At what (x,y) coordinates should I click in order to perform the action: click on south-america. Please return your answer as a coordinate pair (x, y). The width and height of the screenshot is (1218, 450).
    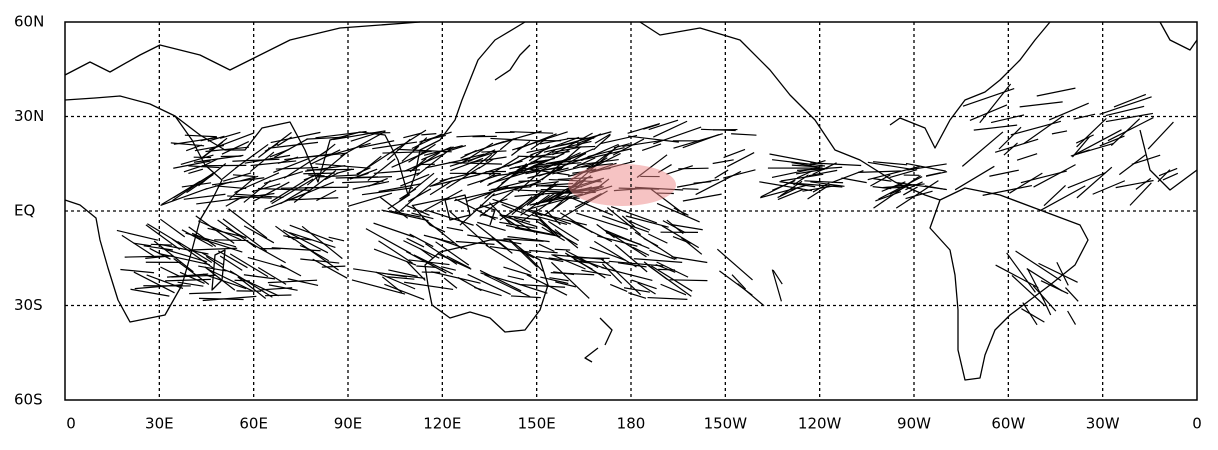
    Looking at the image, I should click on (1009, 284).